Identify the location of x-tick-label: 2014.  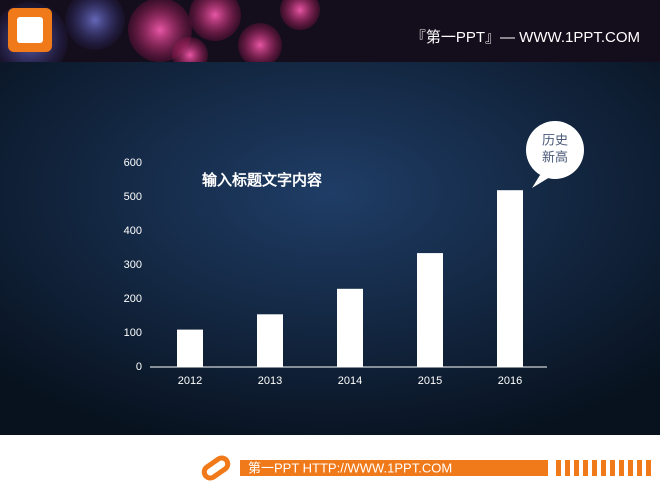
(350, 381).